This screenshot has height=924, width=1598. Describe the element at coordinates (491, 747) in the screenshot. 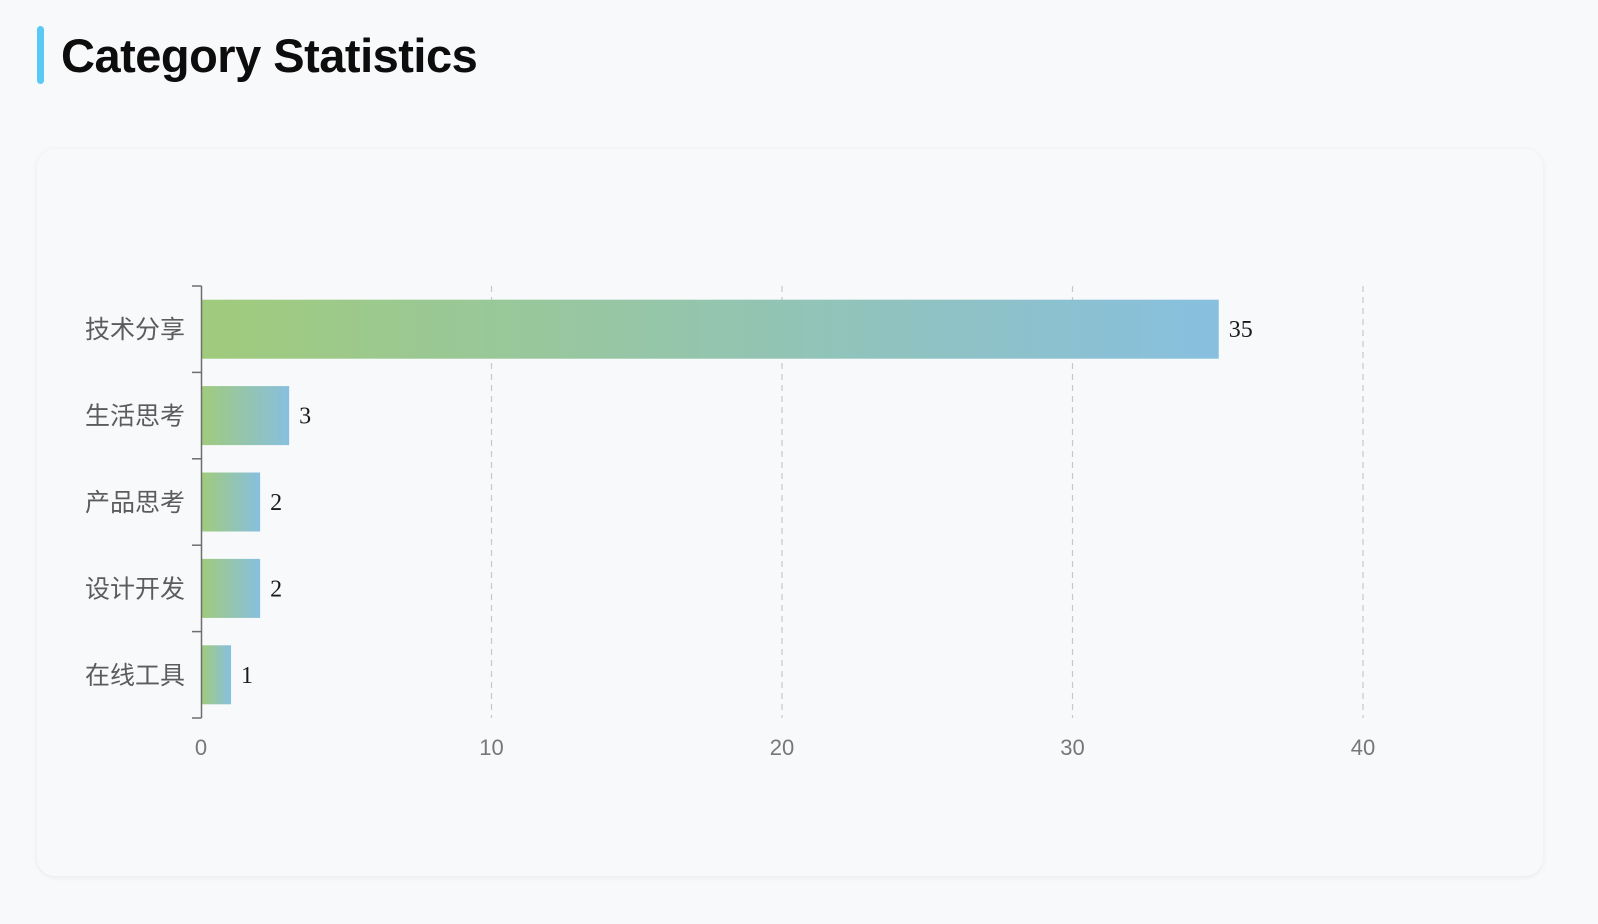

I see `x-tick-label: 10` at that location.